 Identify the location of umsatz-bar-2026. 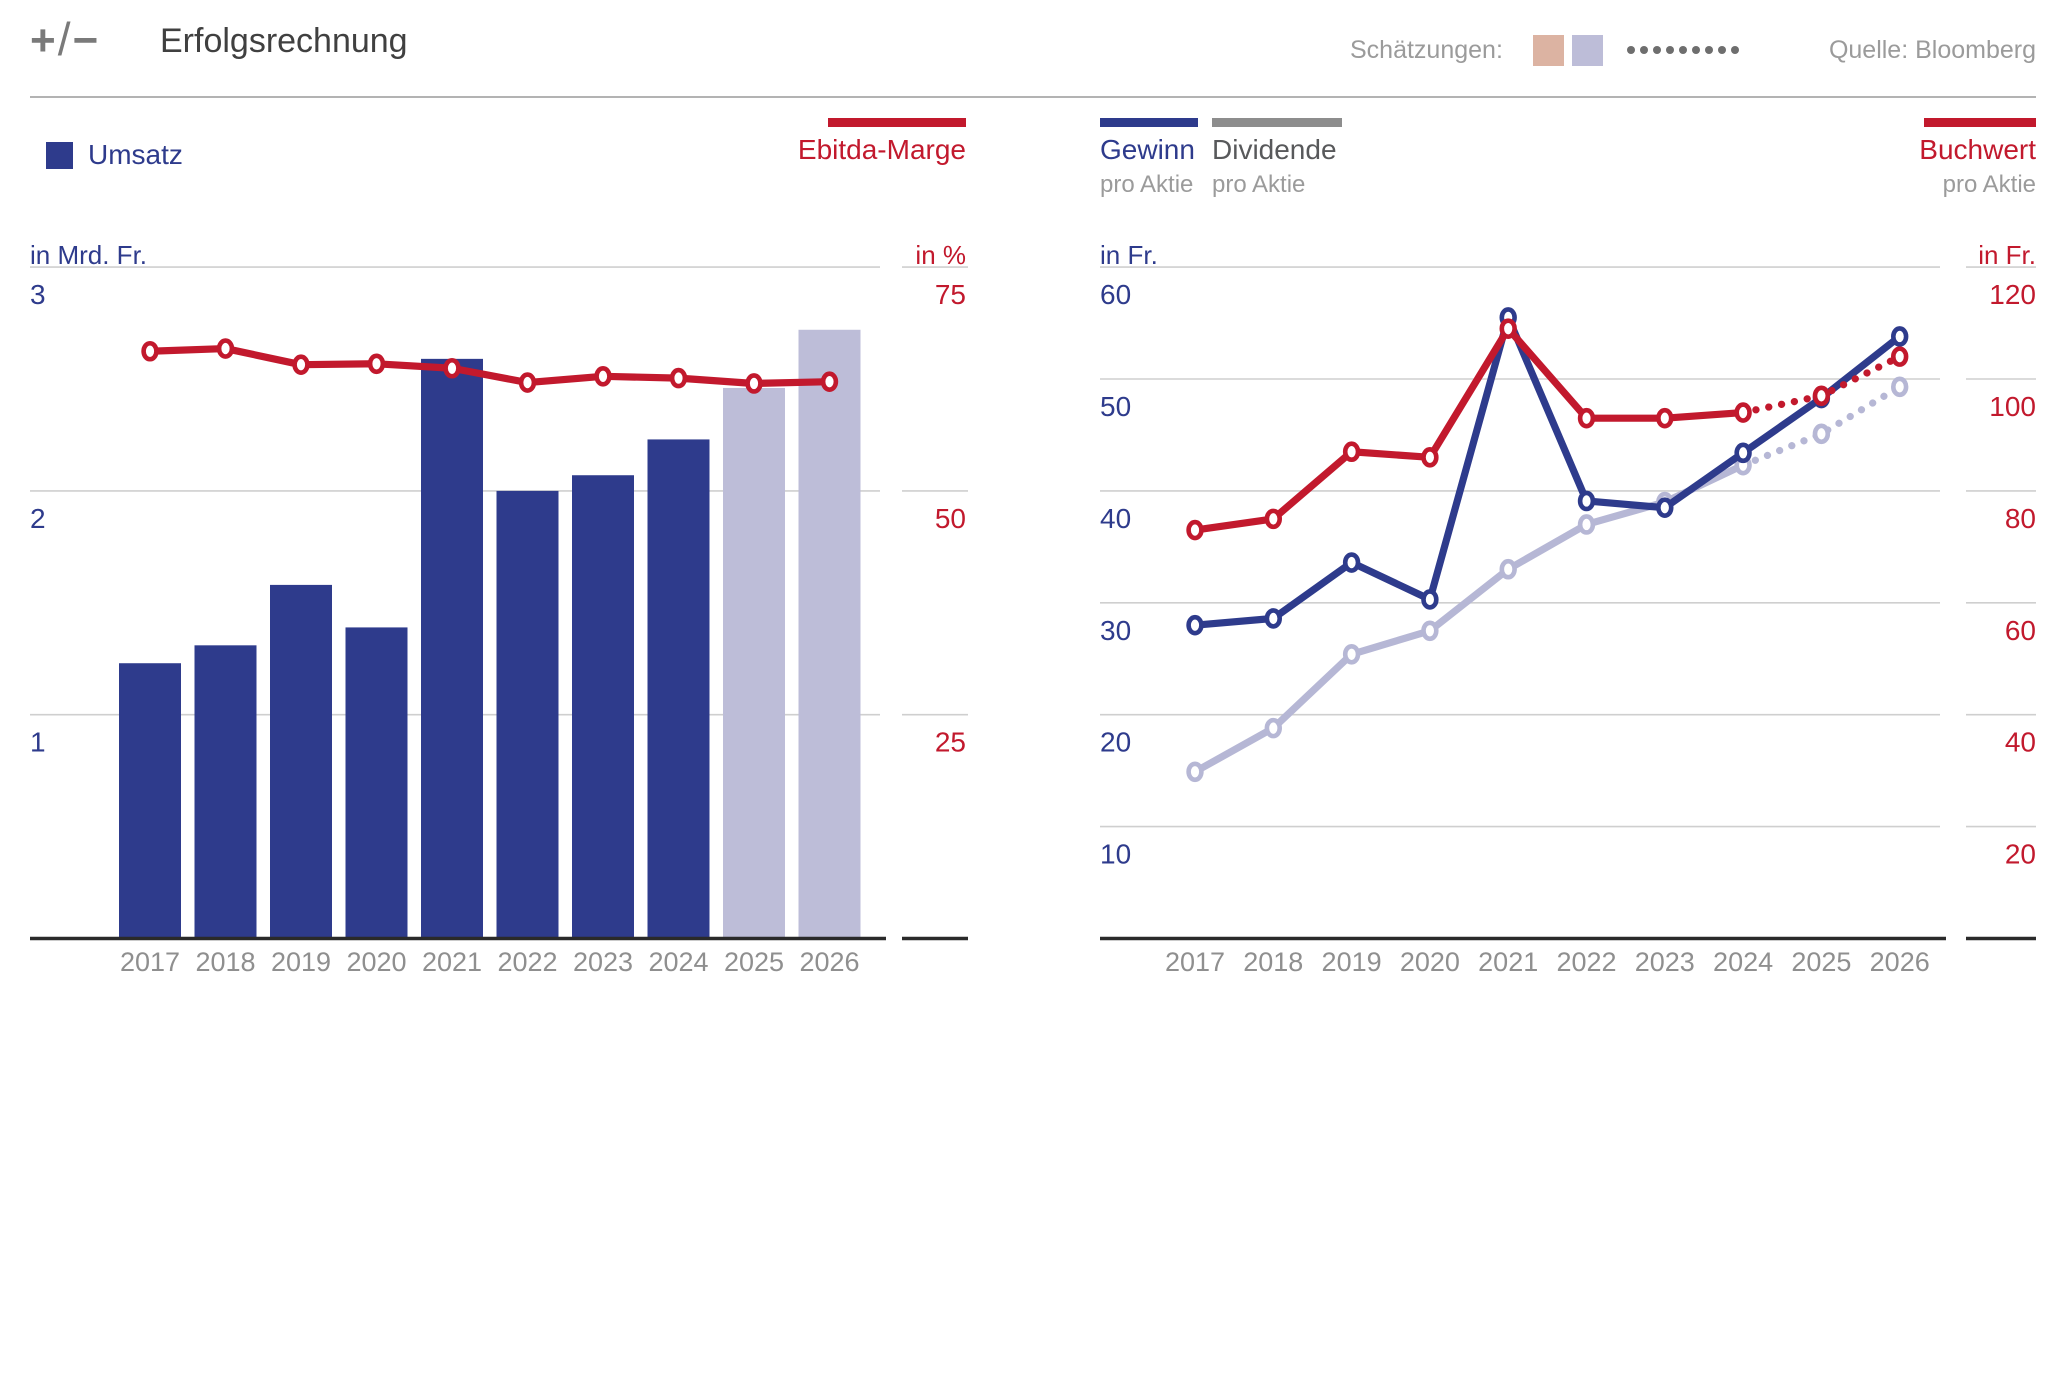
(829, 634).